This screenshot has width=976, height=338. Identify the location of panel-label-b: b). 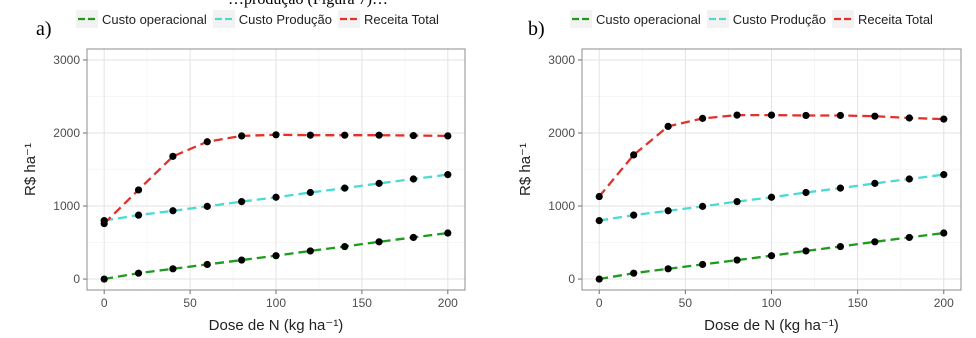
(536, 29).